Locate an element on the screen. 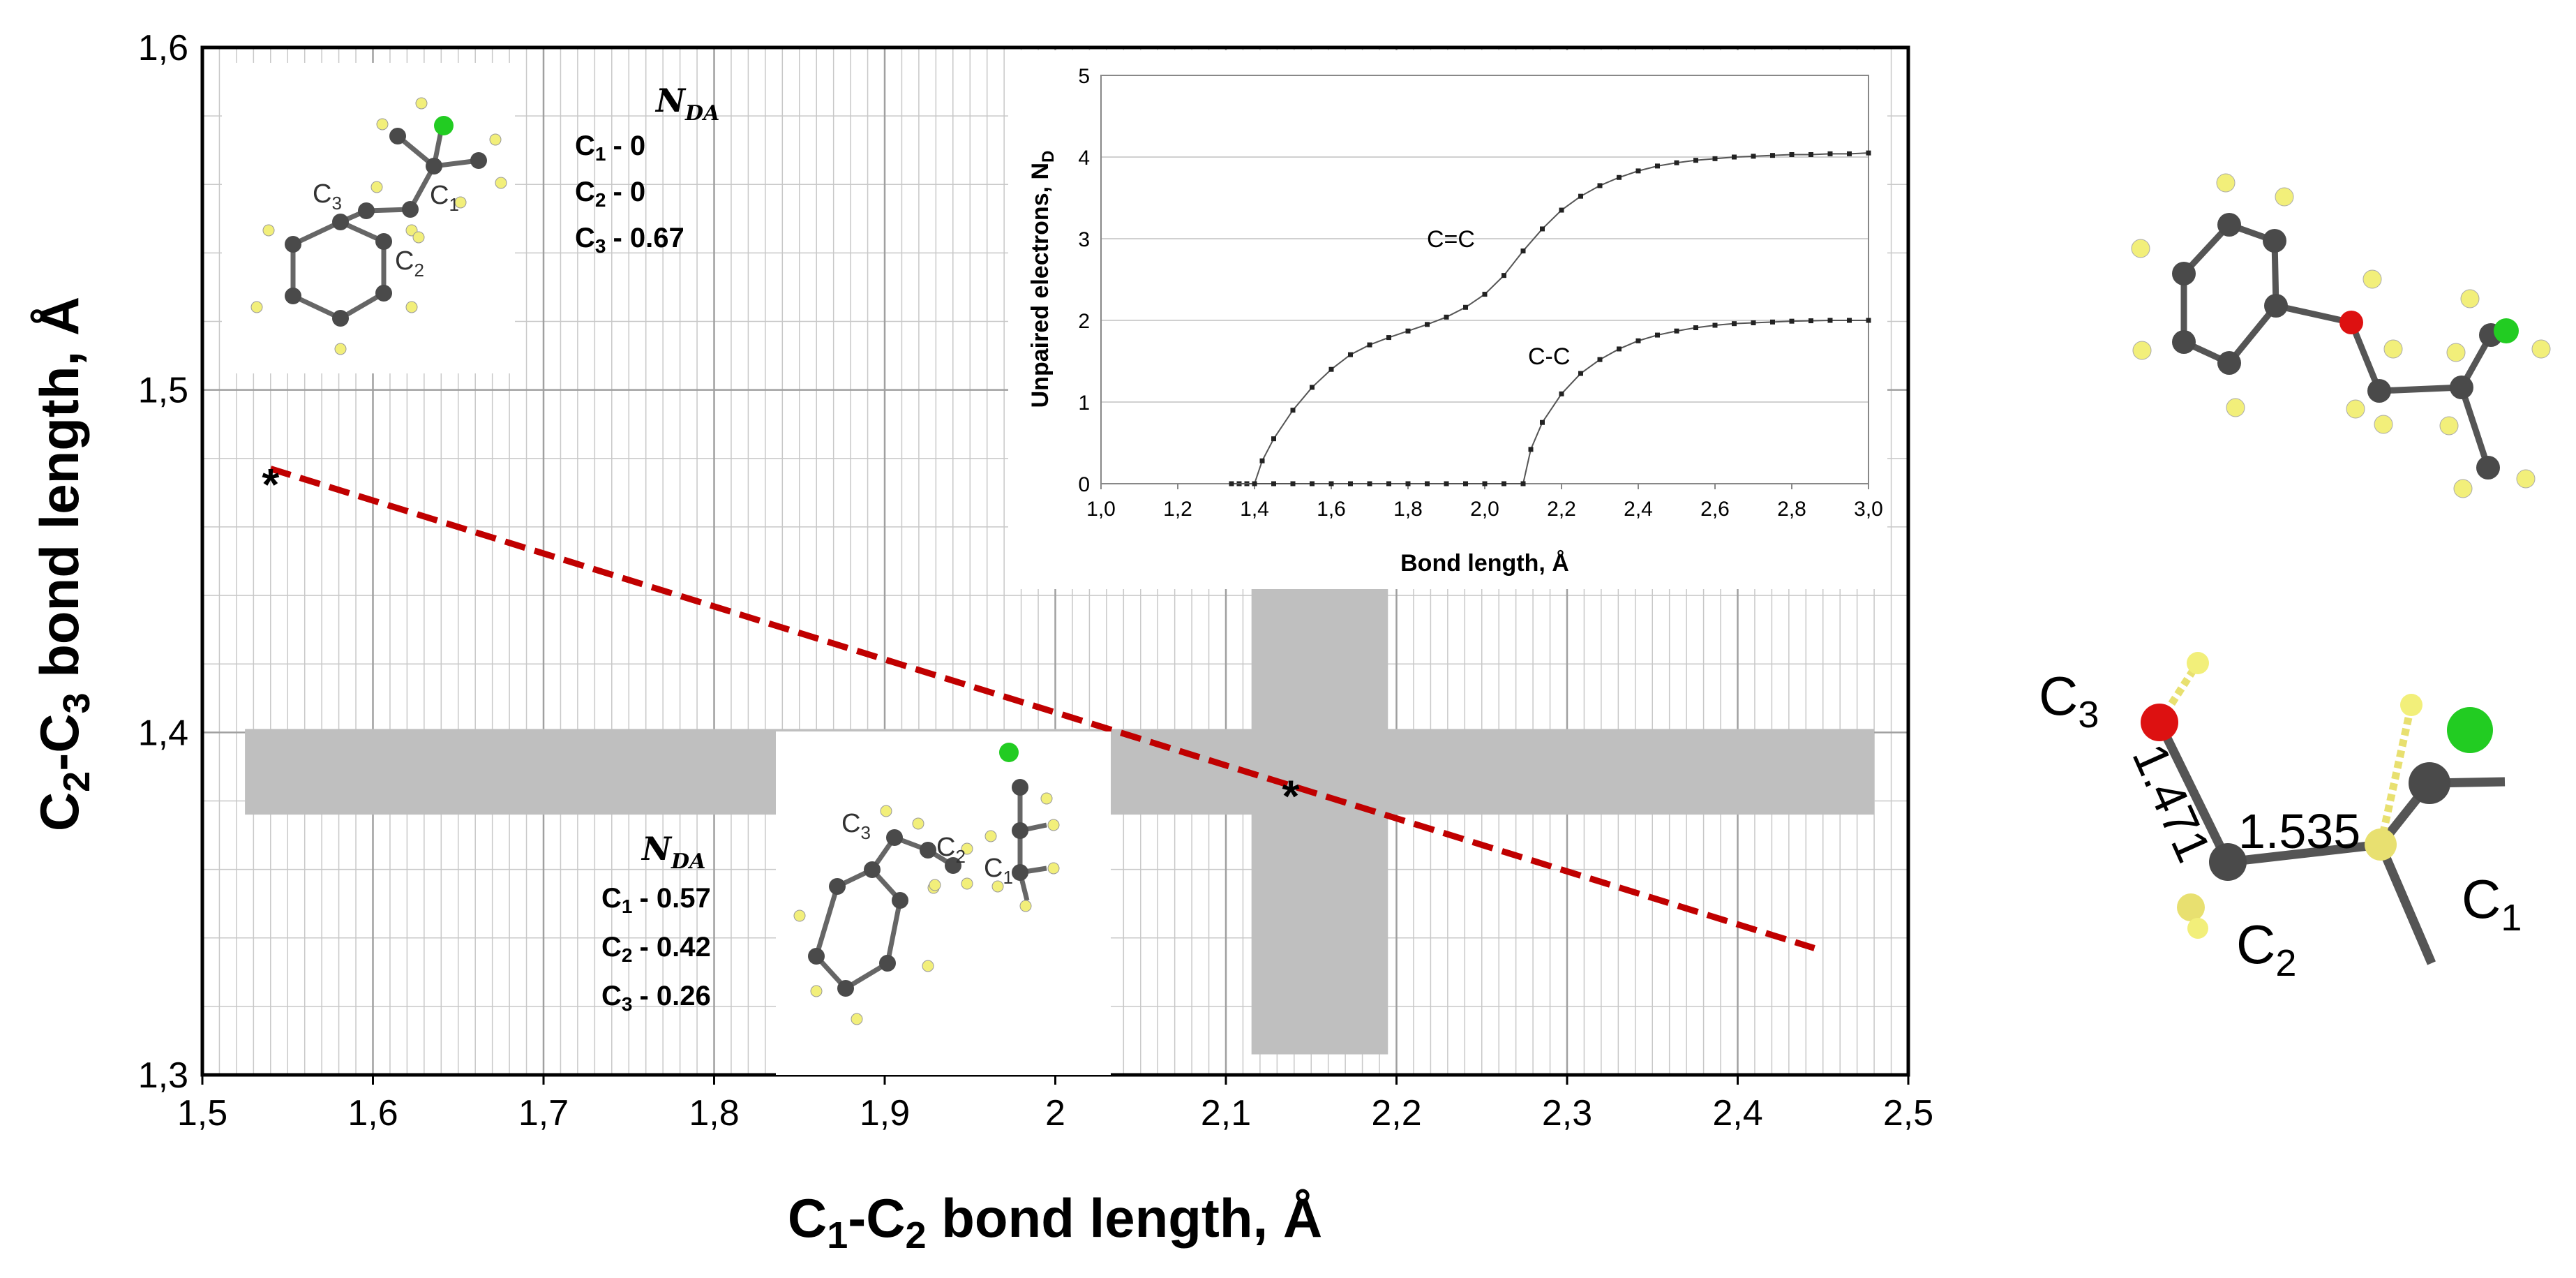  inset-y-tick-label: 3 is located at coordinates (1084, 239).